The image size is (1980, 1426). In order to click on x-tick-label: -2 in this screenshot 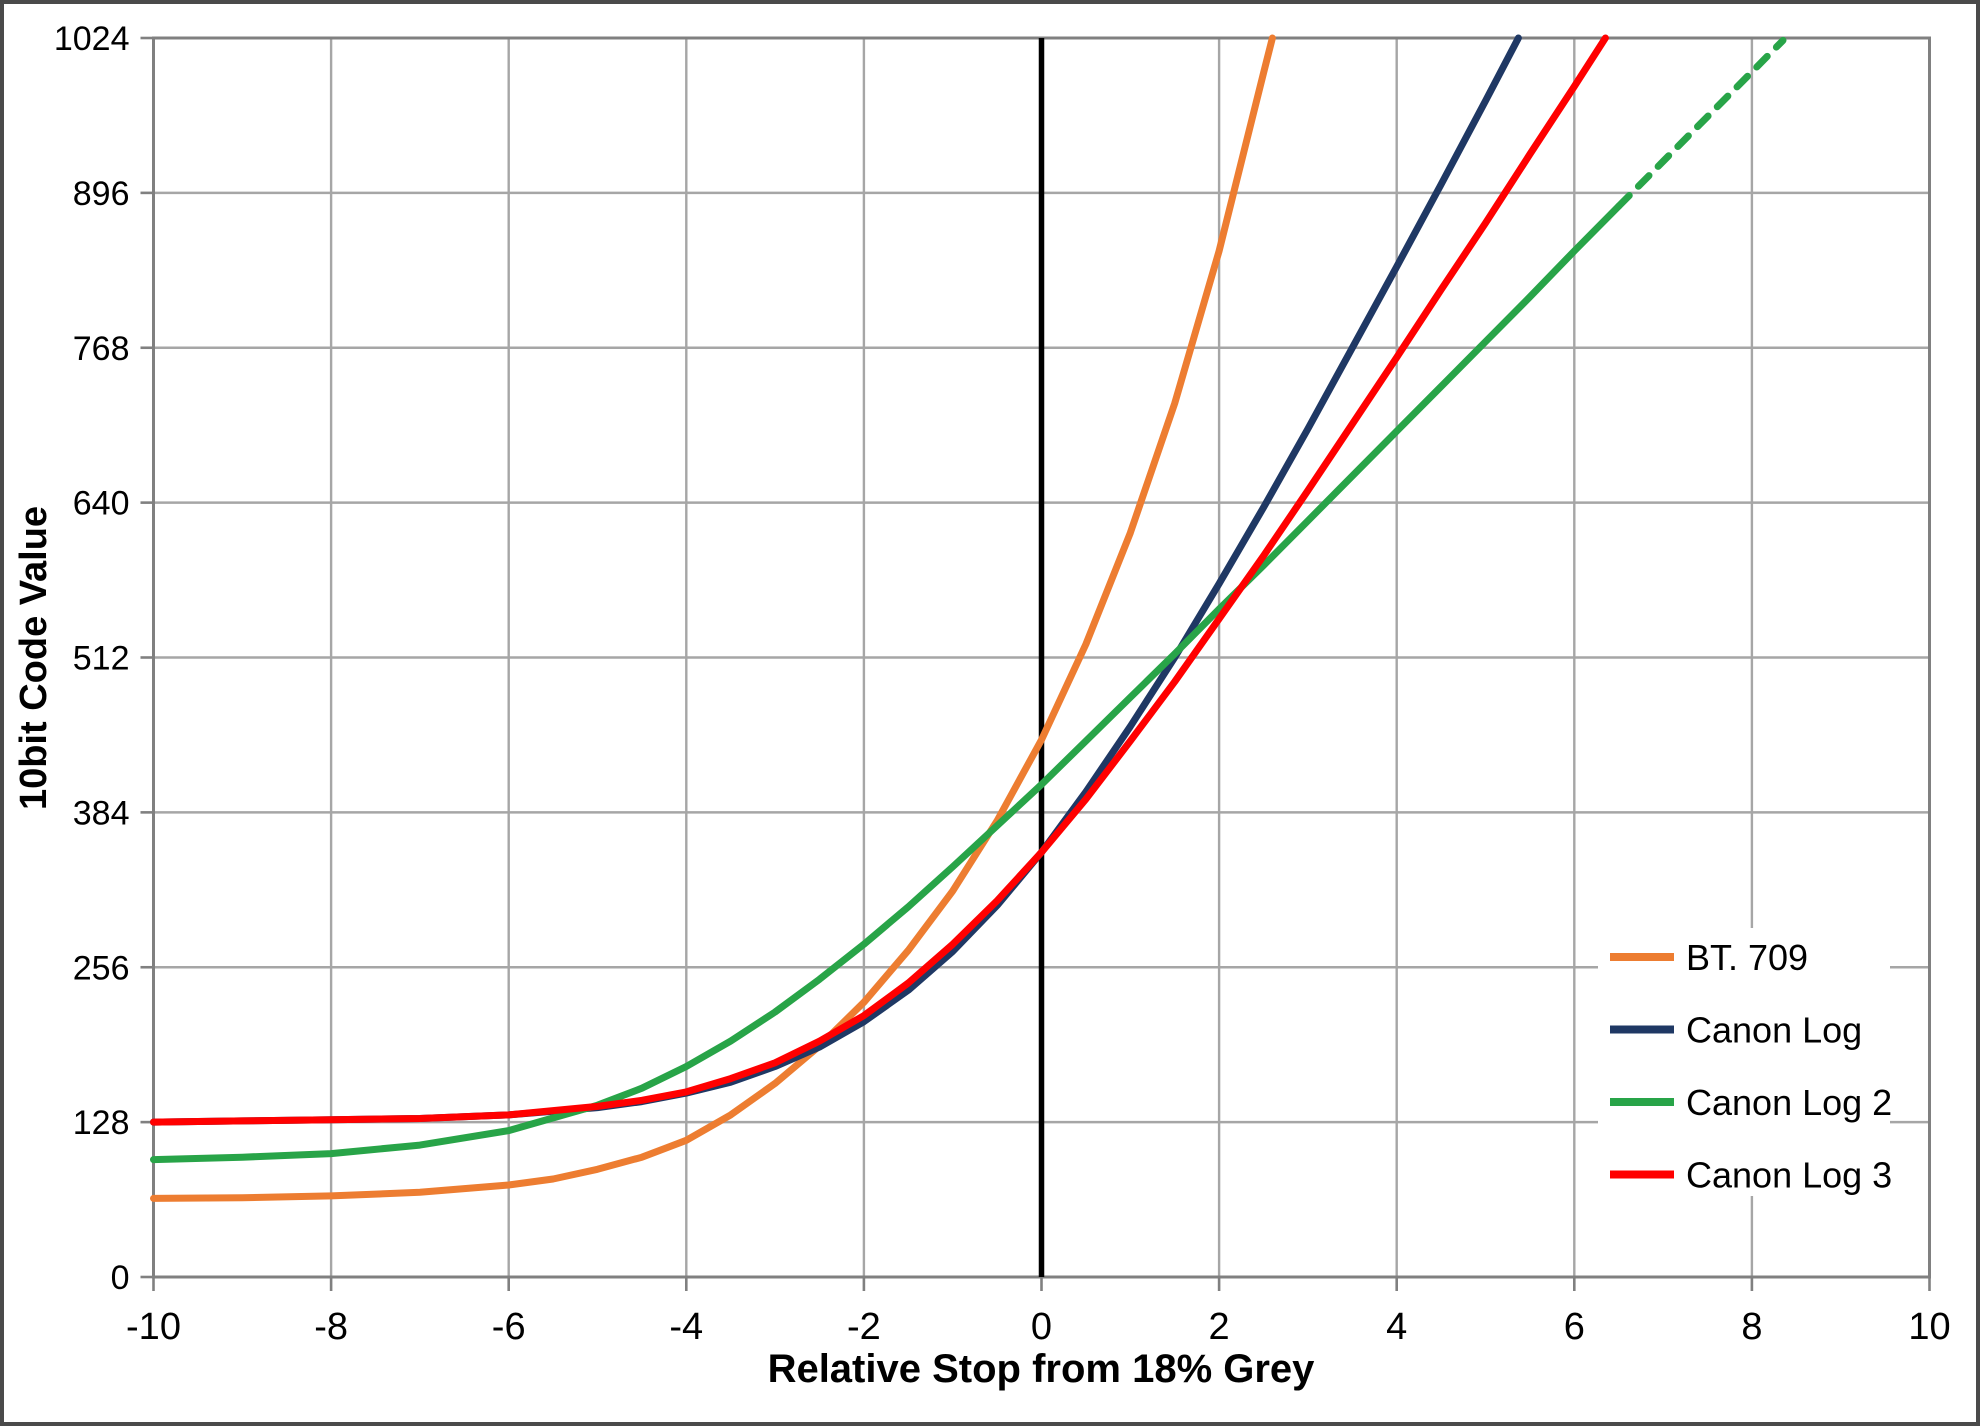, I will do `click(864, 1327)`.